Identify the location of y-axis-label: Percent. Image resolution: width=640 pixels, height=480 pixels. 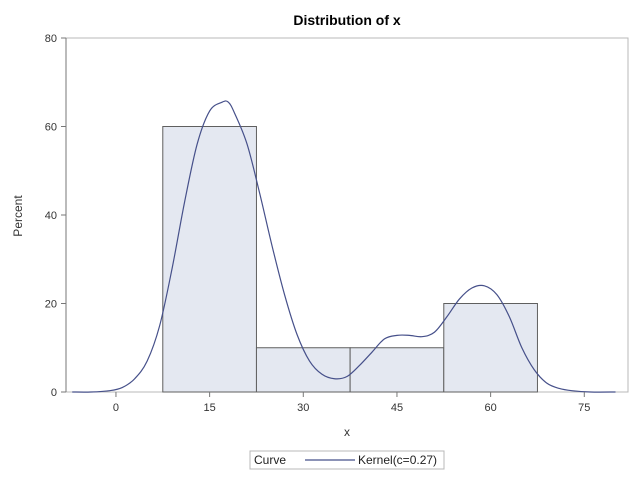
(18, 216).